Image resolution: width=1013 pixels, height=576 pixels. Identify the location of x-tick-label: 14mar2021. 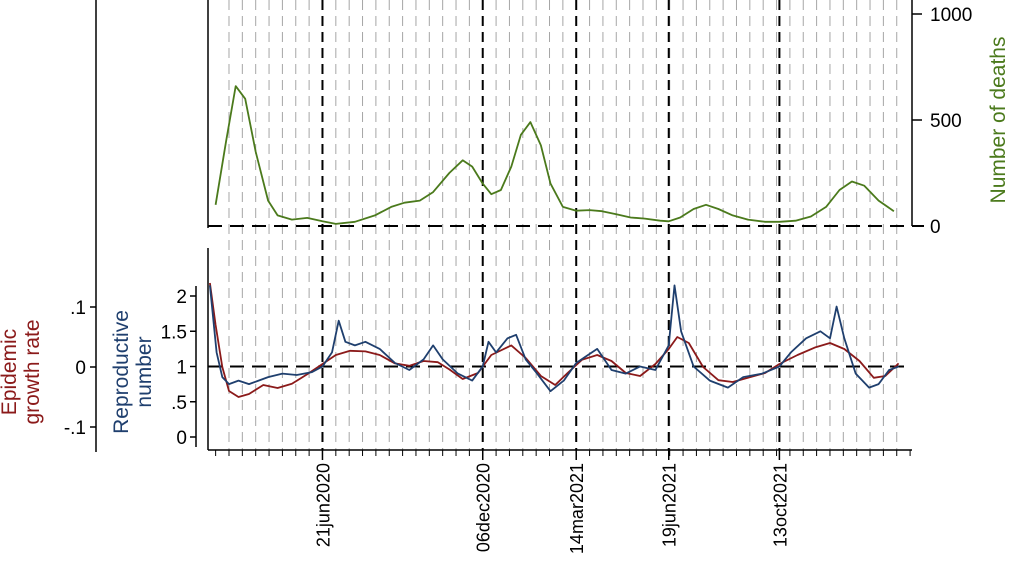
(577, 508).